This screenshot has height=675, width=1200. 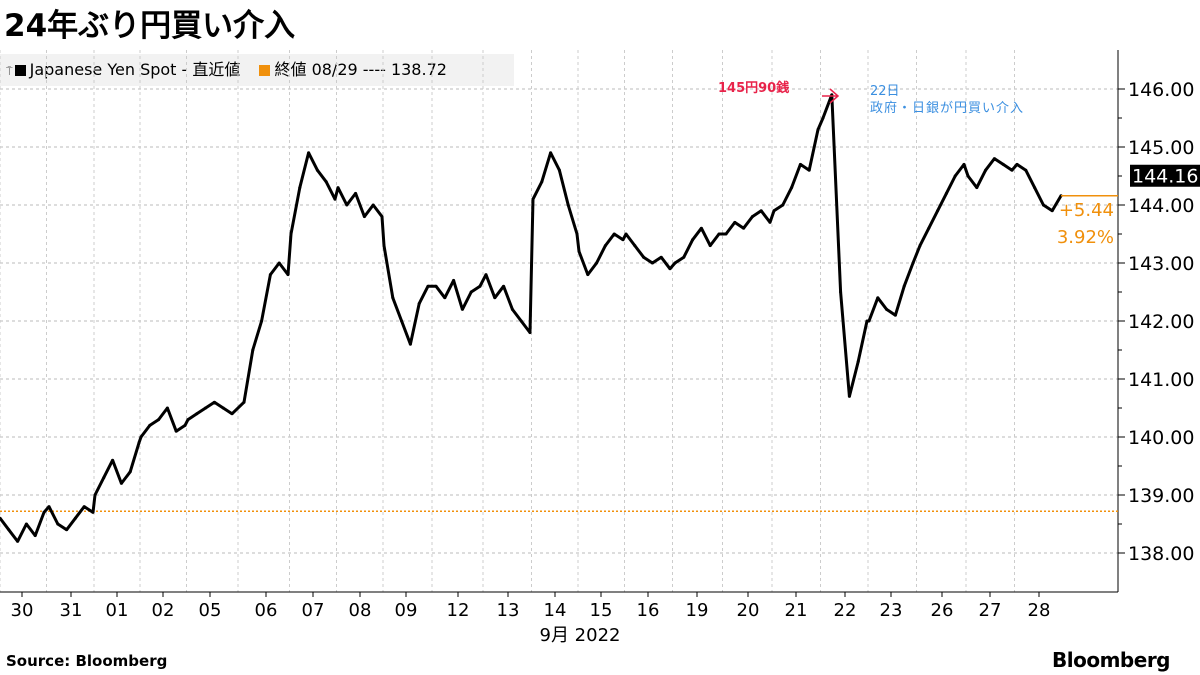 What do you see at coordinates (210, 610) in the screenshot?
I see `x-tick-label: 05` at bounding box center [210, 610].